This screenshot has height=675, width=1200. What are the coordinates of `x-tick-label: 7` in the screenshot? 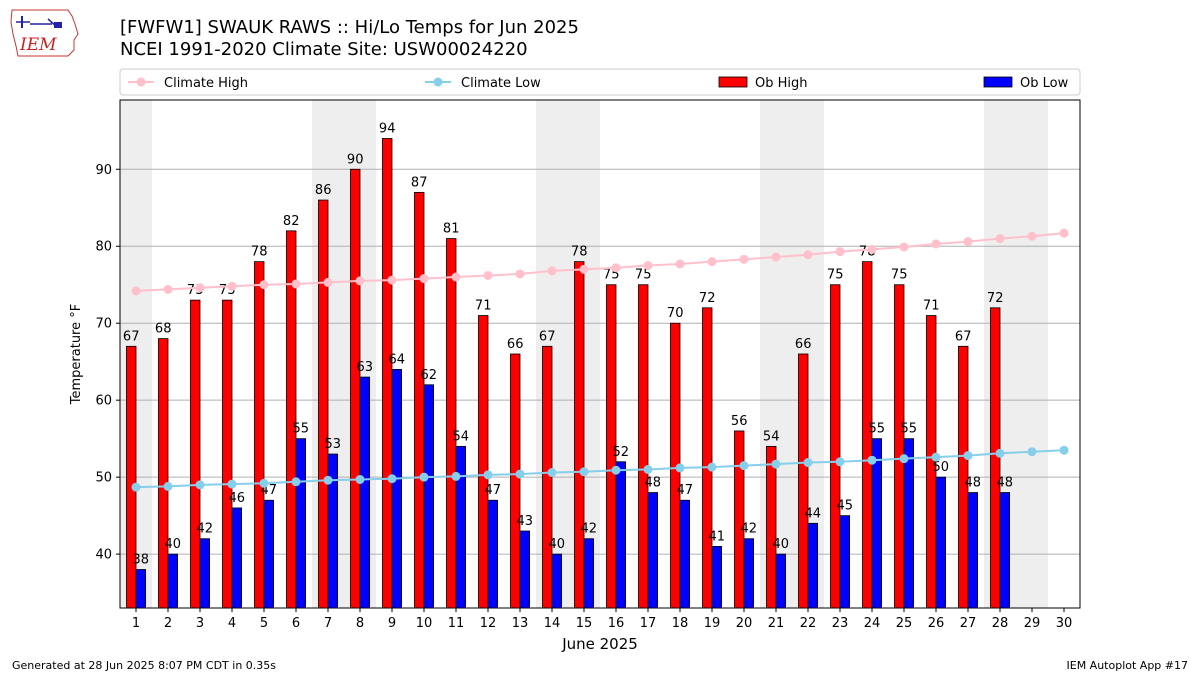 It's located at (328, 623).